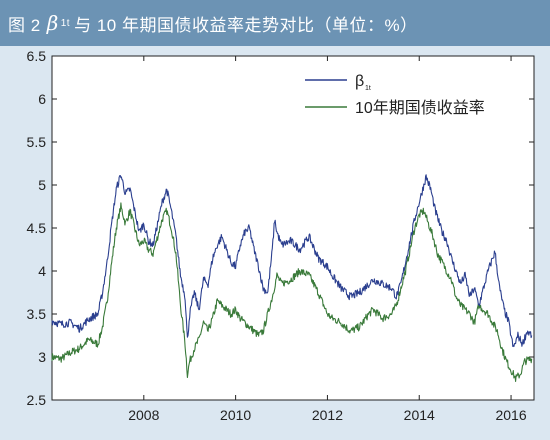  Describe the element at coordinates (327, 415) in the screenshot. I see `x-tick-label: 2012` at that location.